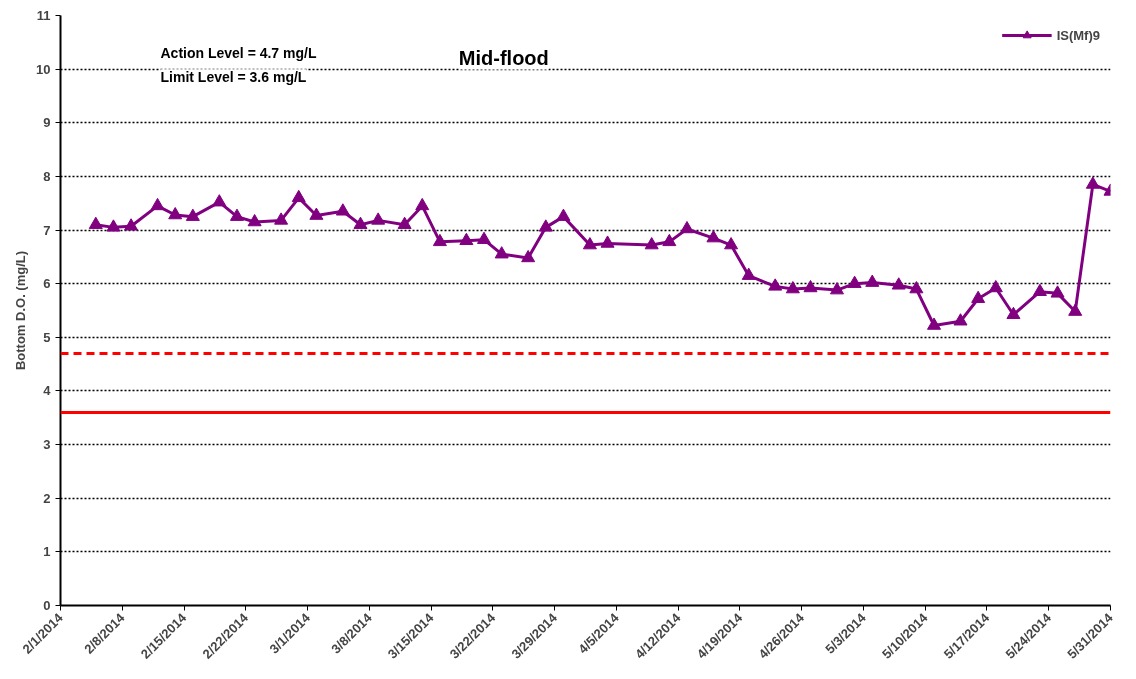 Image resolution: width=1136 pixels, height=679 pixels. I want to click on annotation: Limit Level = 3.6 mg/L, so click(233, 77).